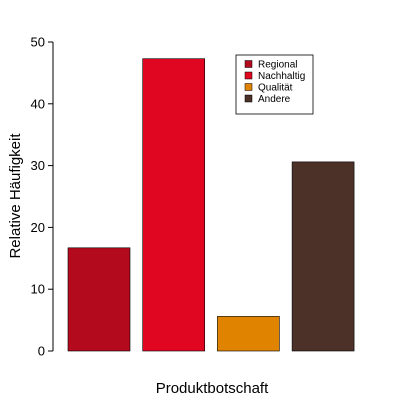 The image size is (403, 403). What do you see at coordinates (212, 388) in the screenshot?
I see `x-axis-title: Produktbotschaft` at bounding box center [212, 388].